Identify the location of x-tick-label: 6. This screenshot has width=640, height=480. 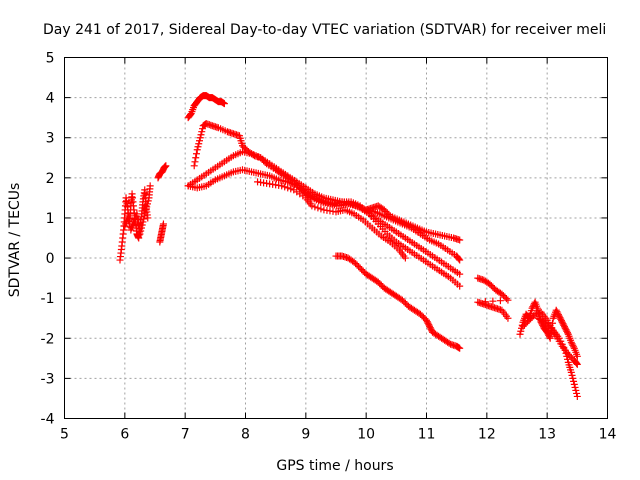
(124, 435).